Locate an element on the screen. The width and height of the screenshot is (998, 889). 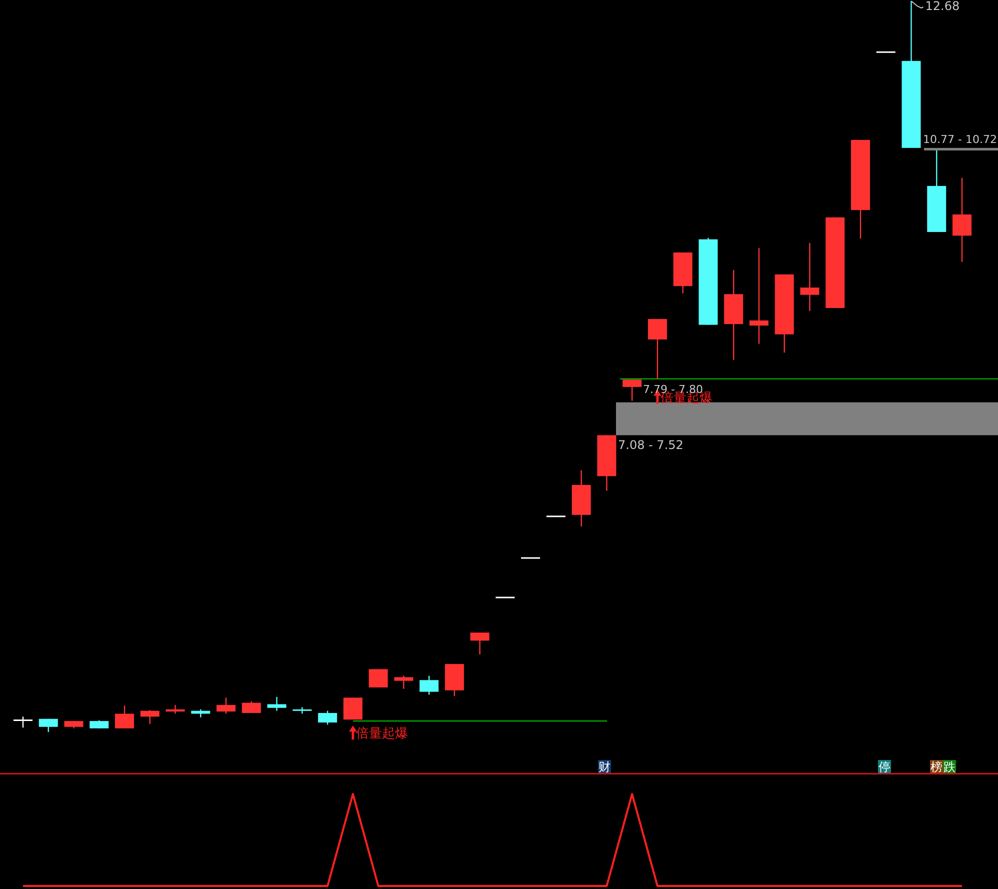
text: 停 is located at coordinates (884, 767).